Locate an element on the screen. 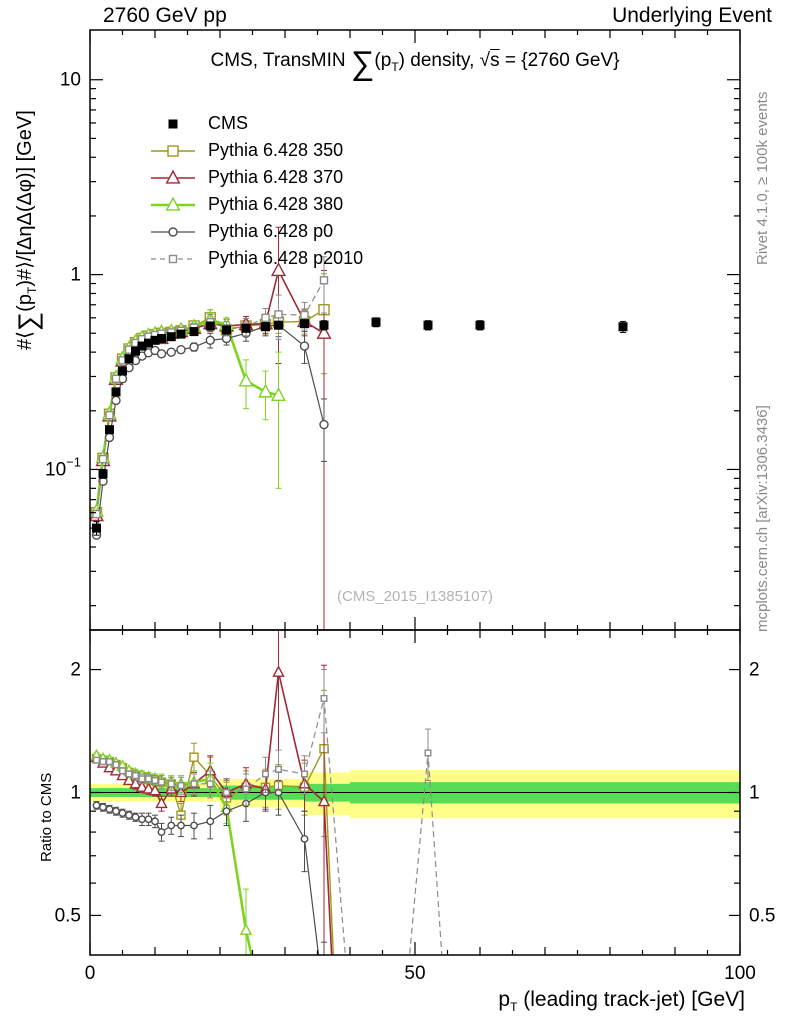  y-tick-label: 1 is located at coordinates (75, 275).